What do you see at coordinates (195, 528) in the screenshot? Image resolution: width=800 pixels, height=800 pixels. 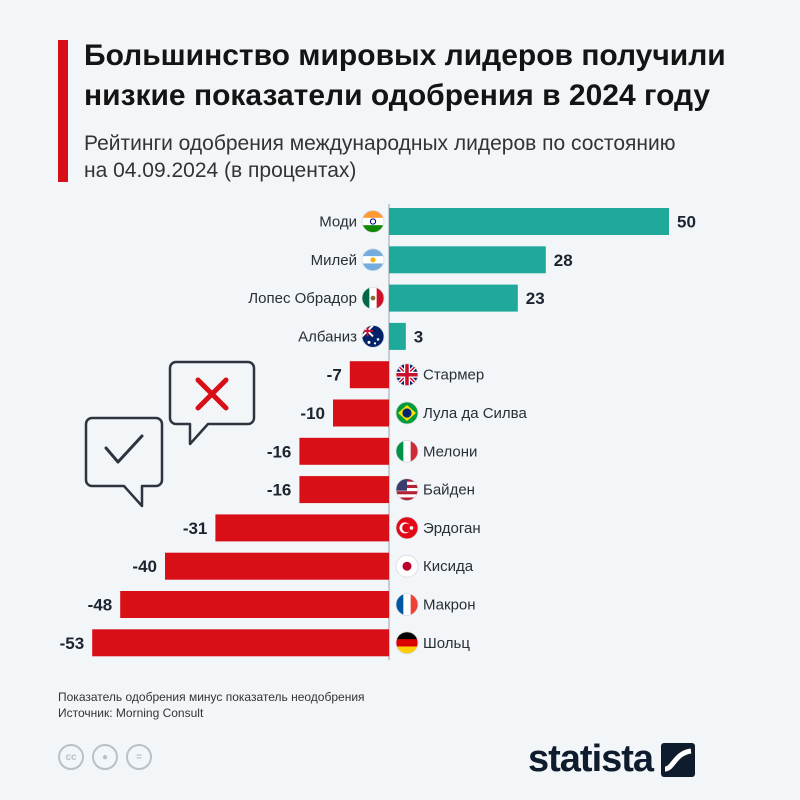 I see `value-label: -31` at bounding box center [195, 528].